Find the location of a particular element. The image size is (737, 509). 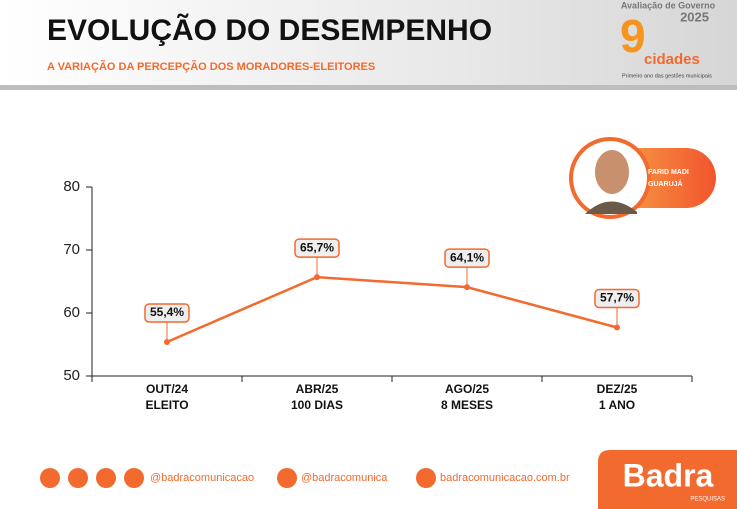

x-tick-sublabel: 8 MESES is located at coordinates (467, 405).